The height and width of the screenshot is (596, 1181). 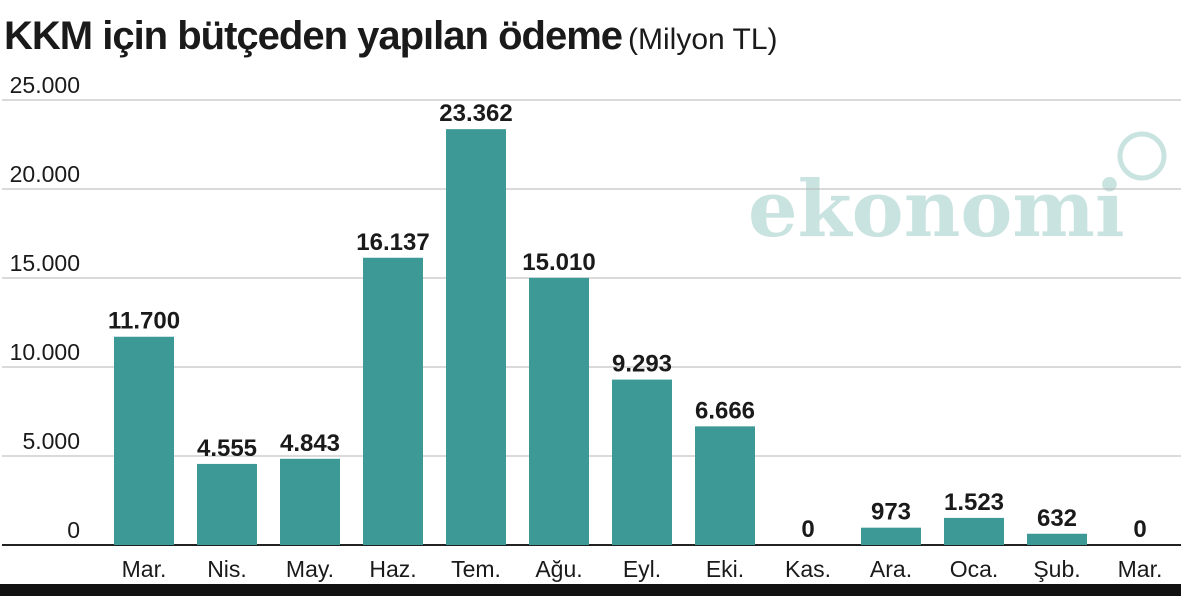 What do you see at coordinates (590, 590) in the screenshot?
I see `bottom-border` at bounding box center [590, 590].